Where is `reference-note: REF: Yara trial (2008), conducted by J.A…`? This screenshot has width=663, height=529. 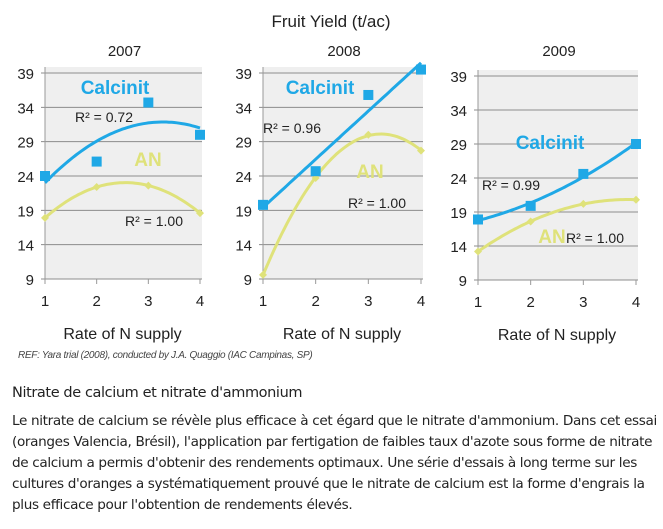
reference-note: REF: Yara trial (2008), conducted by J.A… is located at coordinates (165, 355).